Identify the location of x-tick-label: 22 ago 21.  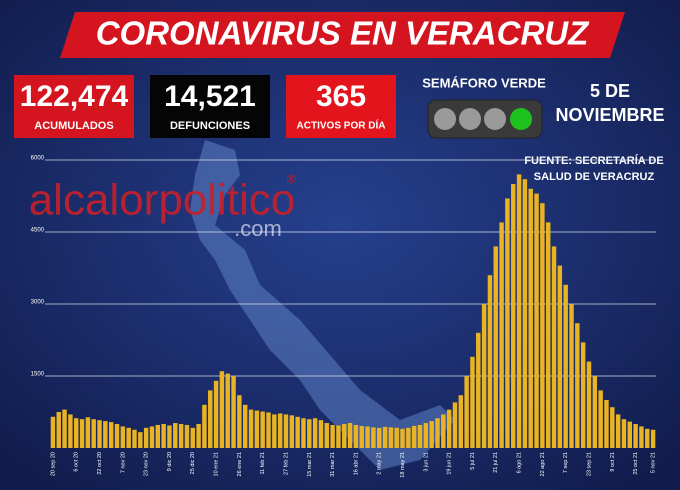
(543, 464).